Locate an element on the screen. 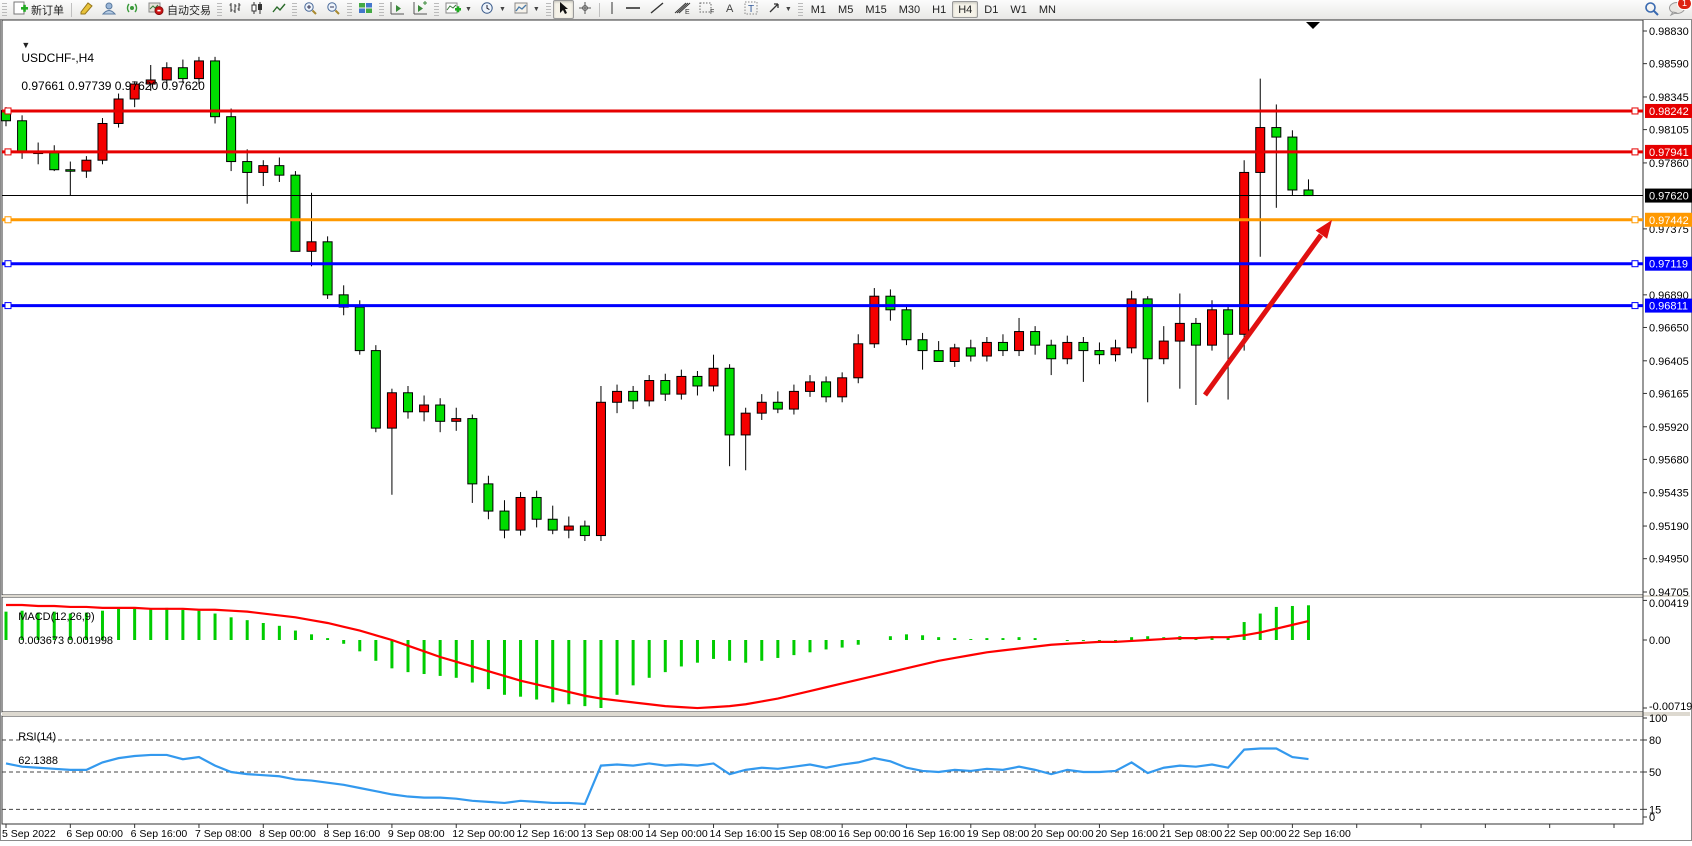 Image resolution: width=1692 pixels, height=846 pixels. time-axis-label: 16 Sep 16:00 is located at coordinates (933, 834).